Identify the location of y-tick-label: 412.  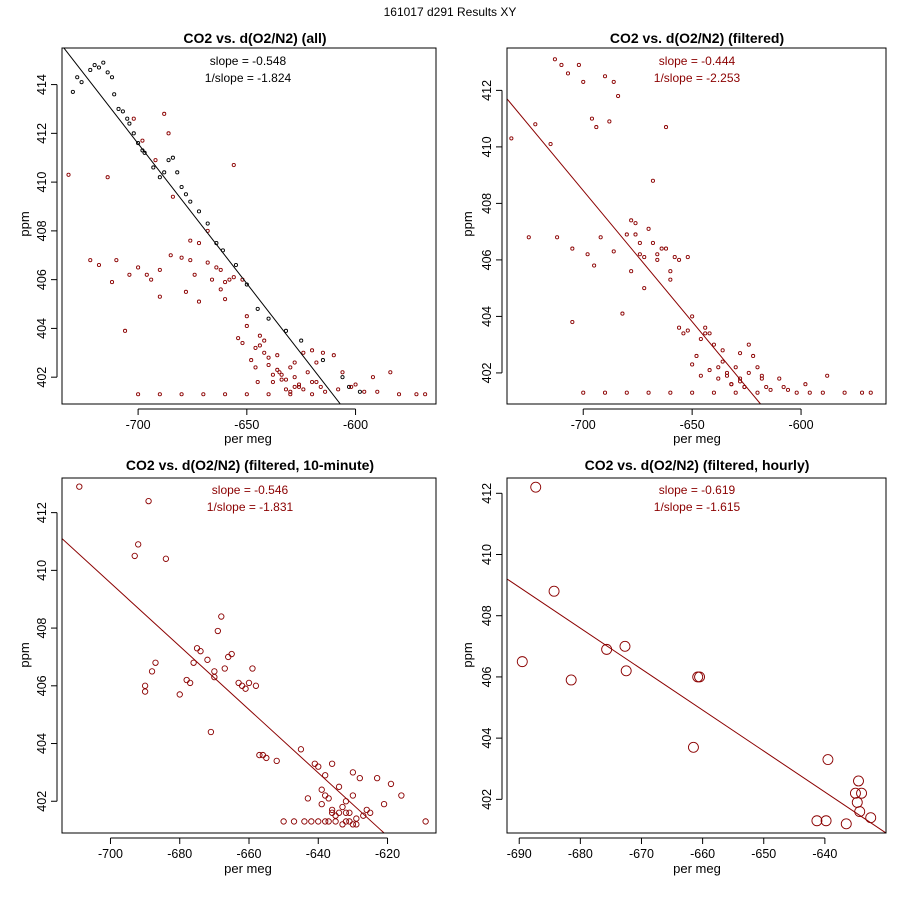
(487, 90).